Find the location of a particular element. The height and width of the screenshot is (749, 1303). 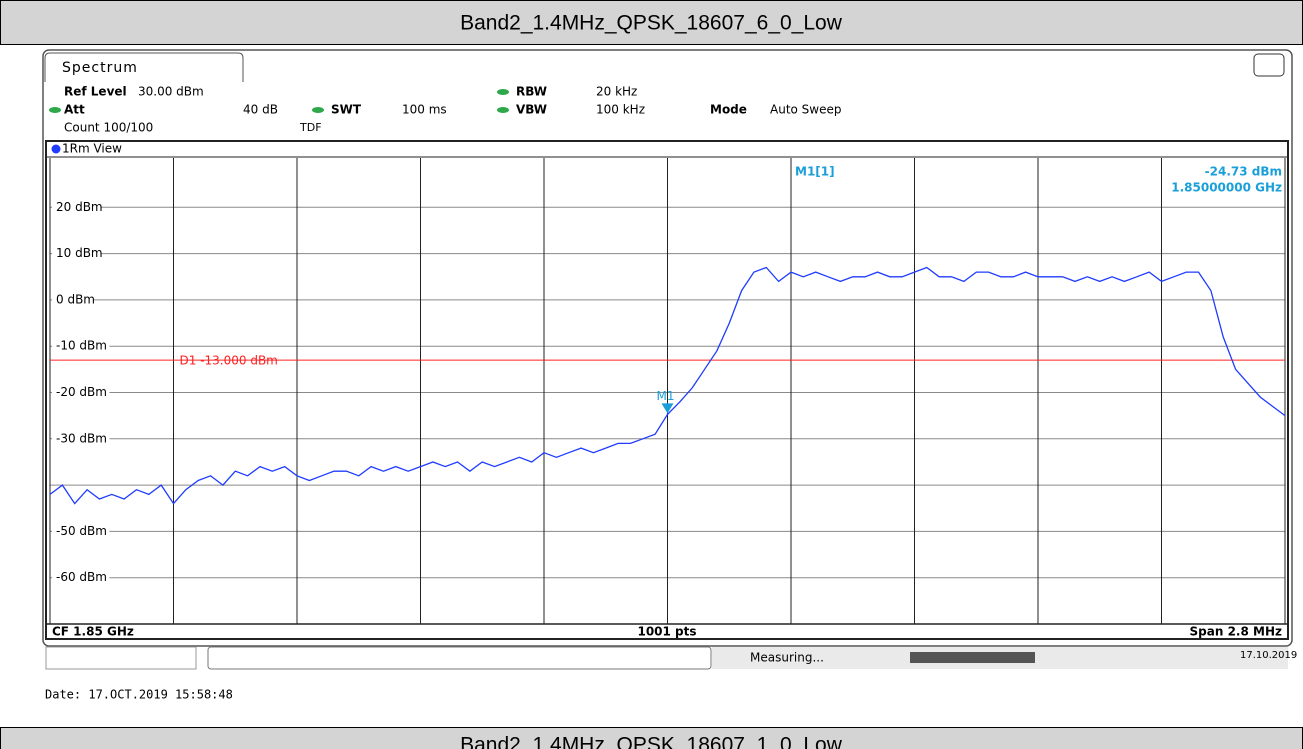

title-bar is located at coordinates (651, 22).